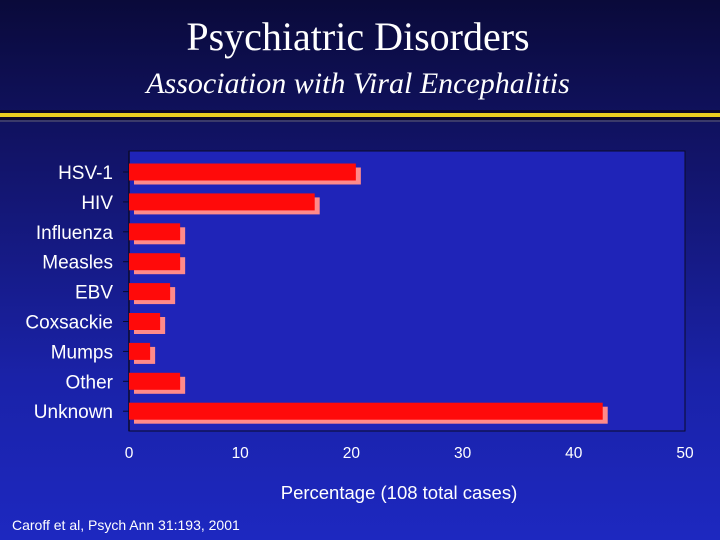 This screenshot has height=540, width=720. Describe the element at coordinates (399, 492) in the screenshot. I see `x-axis-title: Percentage (108 total cases)` at that location.